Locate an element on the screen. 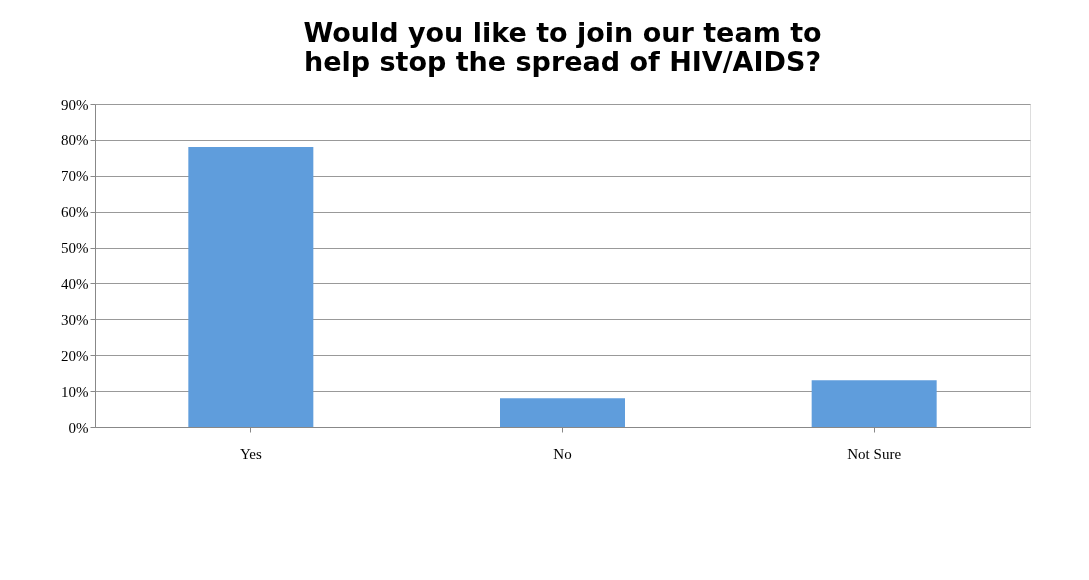  text: Would you like to join our team to is located at coordinates (562, 32).